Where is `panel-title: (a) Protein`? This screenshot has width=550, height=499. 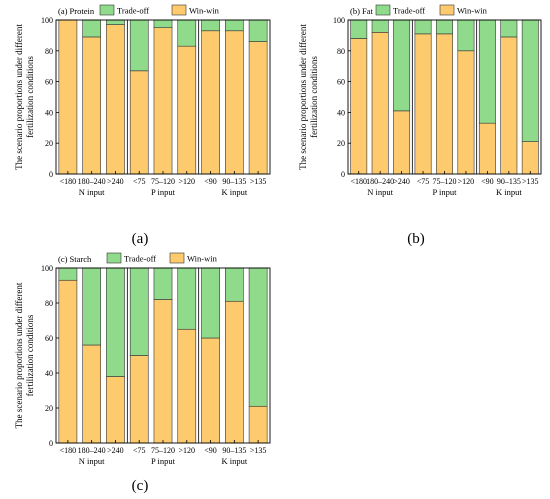
panel-title: (a) Protein is located at coordinates (76, 11).